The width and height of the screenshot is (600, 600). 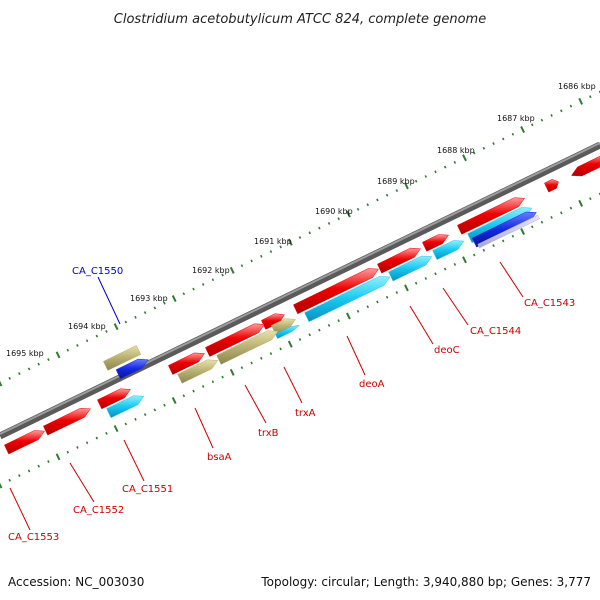 What do you see at coordinates (211, 270) in the screenshot?
I see `tick-label-1692: 1692 kbp` at bounding box center [211, 270].